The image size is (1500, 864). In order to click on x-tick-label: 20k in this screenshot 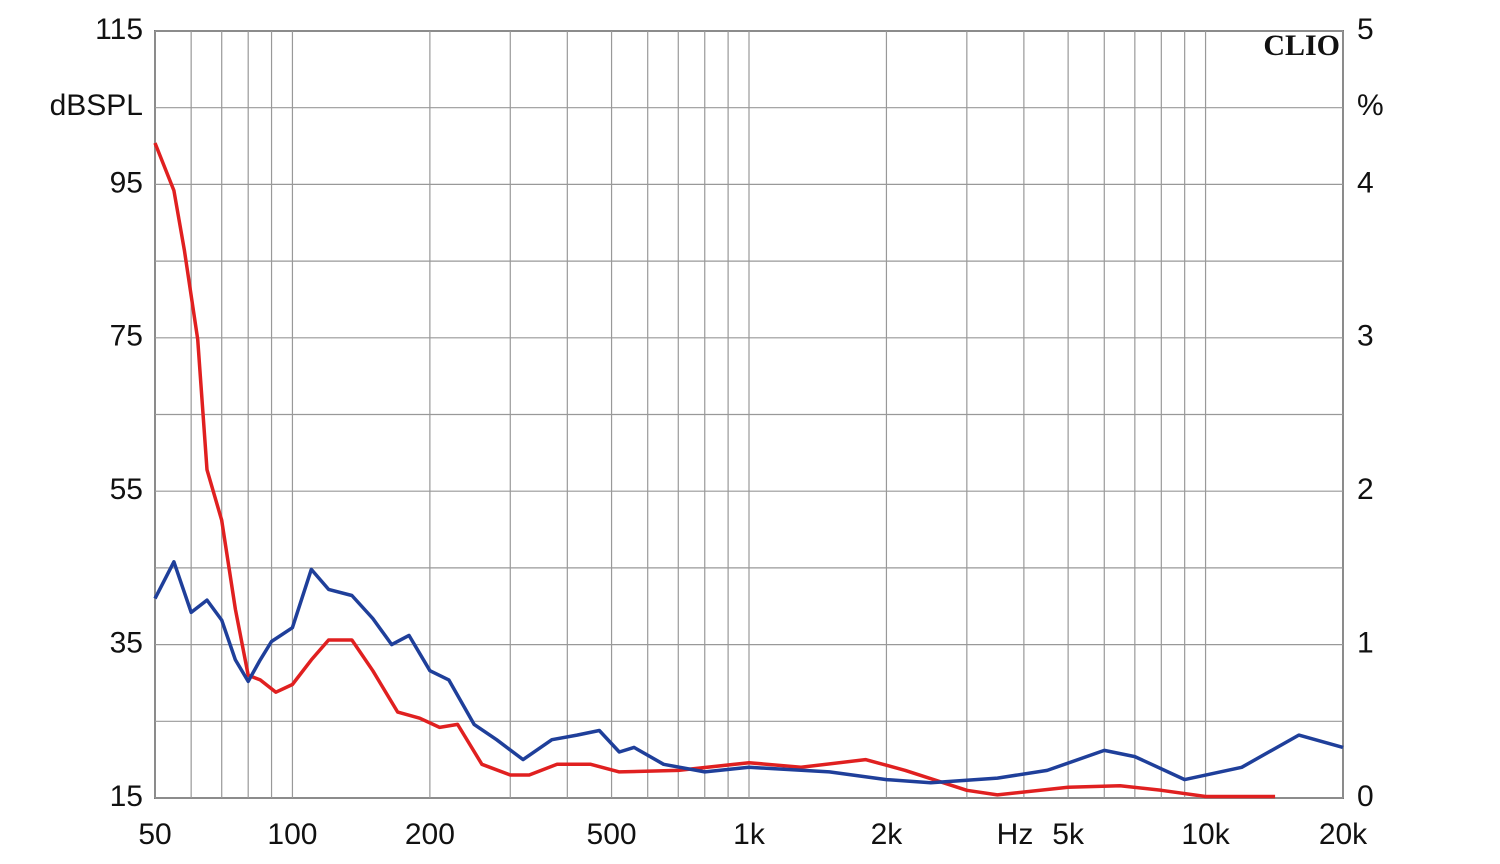, I will do `click(1343, 834)`.